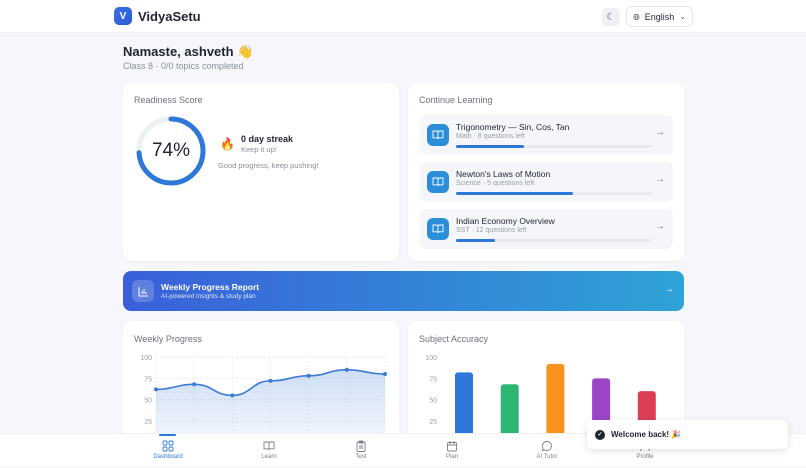  Describe the element at coordinates (267, 139) in the screenshot. I see `streak-count: 0 day streak` at that location.